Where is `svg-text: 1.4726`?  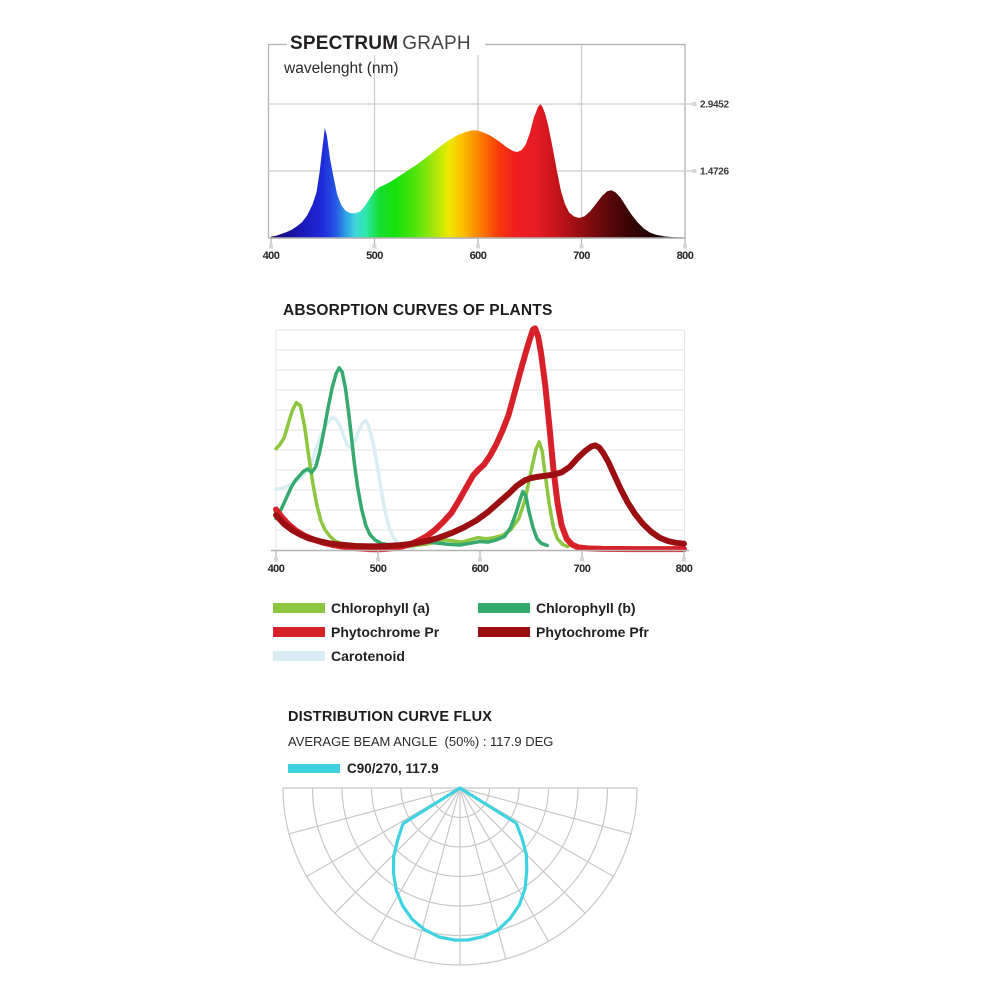 svg-text: 1.4726 is located at coordinates (715, 171).